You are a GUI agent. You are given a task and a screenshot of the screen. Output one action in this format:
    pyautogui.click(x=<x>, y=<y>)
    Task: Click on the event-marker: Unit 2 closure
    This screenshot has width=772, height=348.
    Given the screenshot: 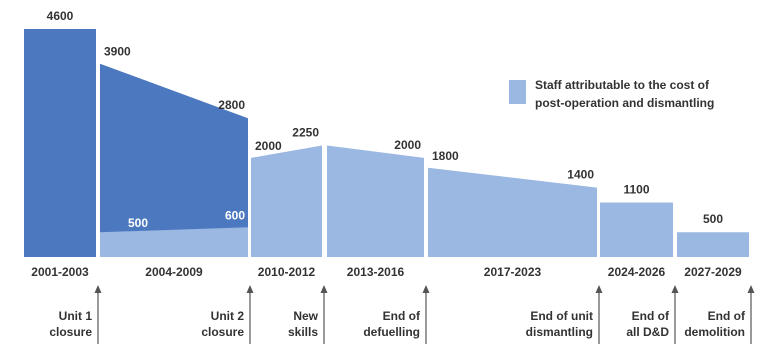 What is the action you would take?
    pyautogui.click(x=227, y=314)
    